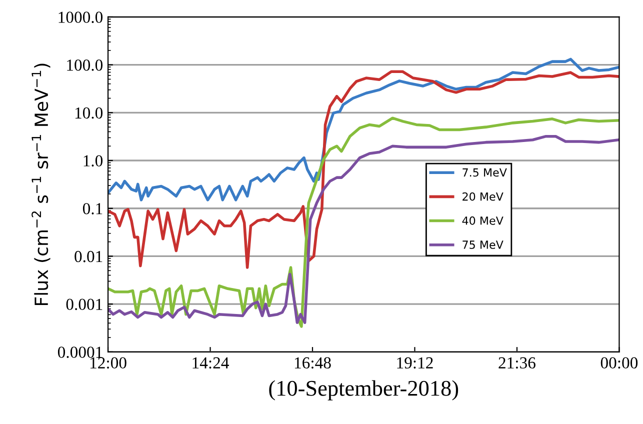  I want to click on x-tick-label: 16:48, so click(312, 363).